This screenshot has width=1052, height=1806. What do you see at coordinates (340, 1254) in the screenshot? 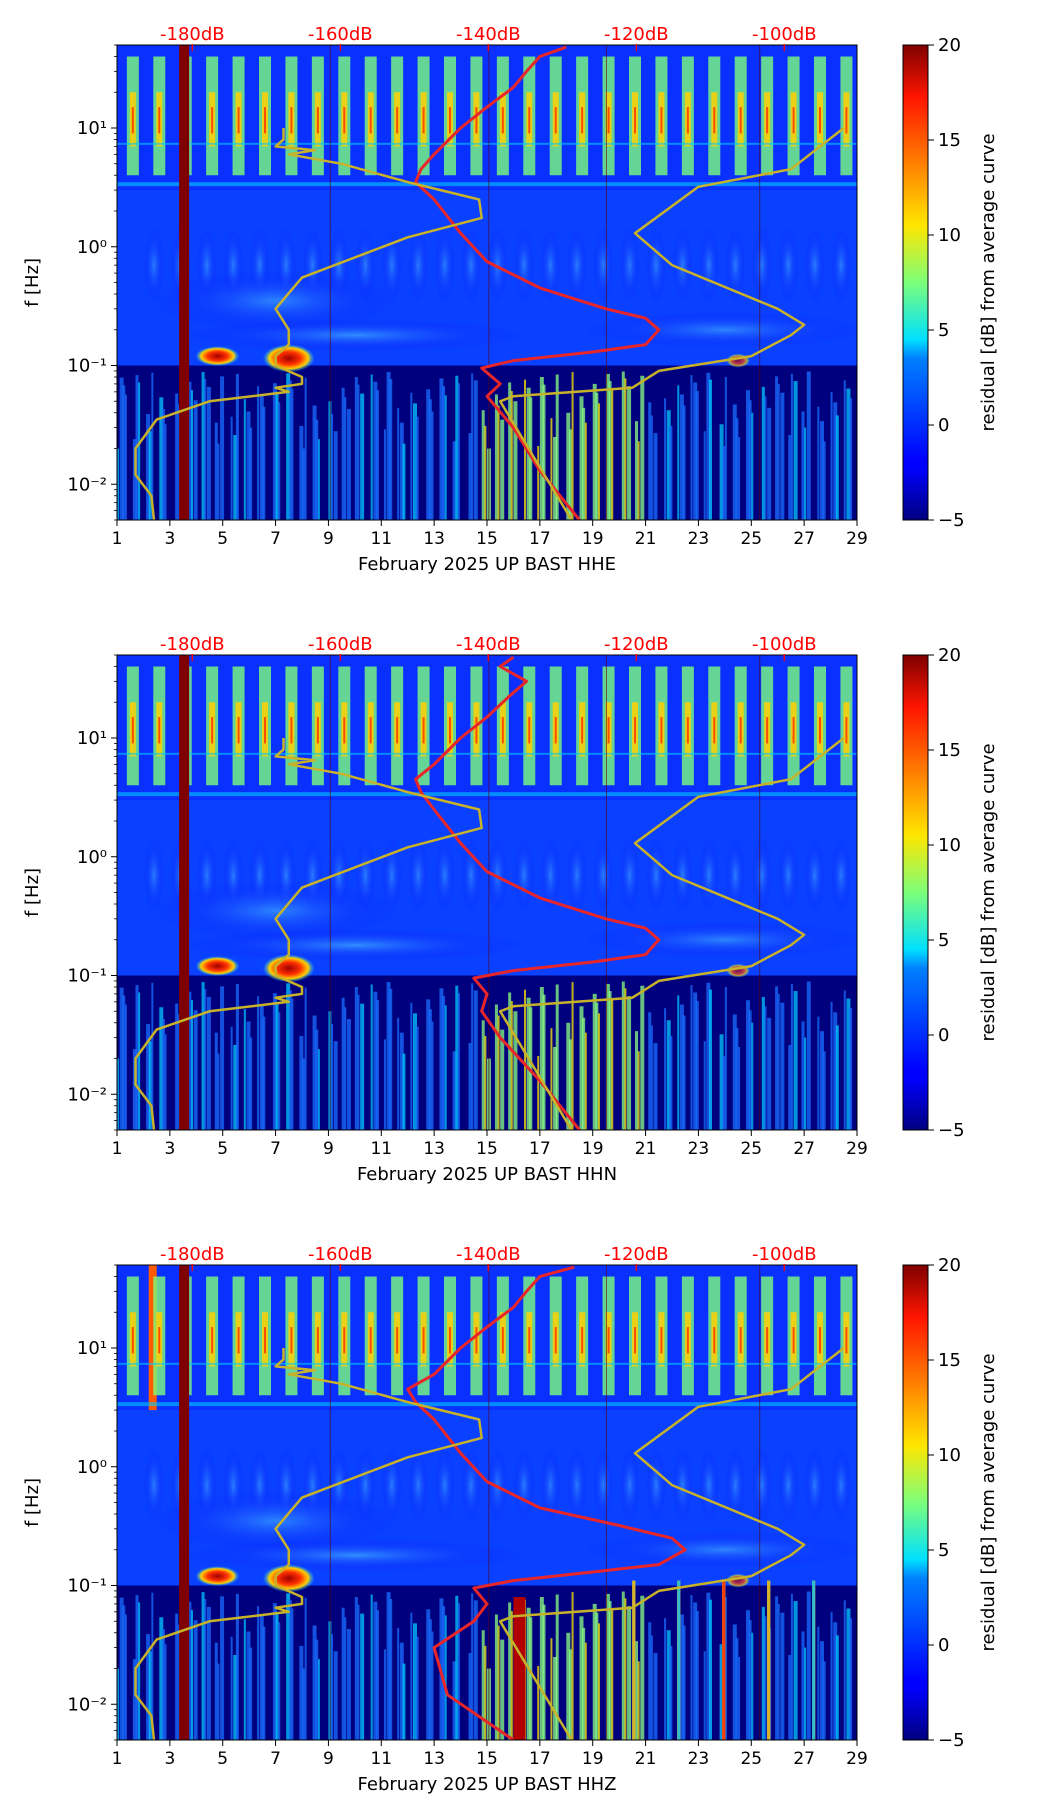
I see `top-db-tick-label: -160dB` at bounding box center [340, 1254].